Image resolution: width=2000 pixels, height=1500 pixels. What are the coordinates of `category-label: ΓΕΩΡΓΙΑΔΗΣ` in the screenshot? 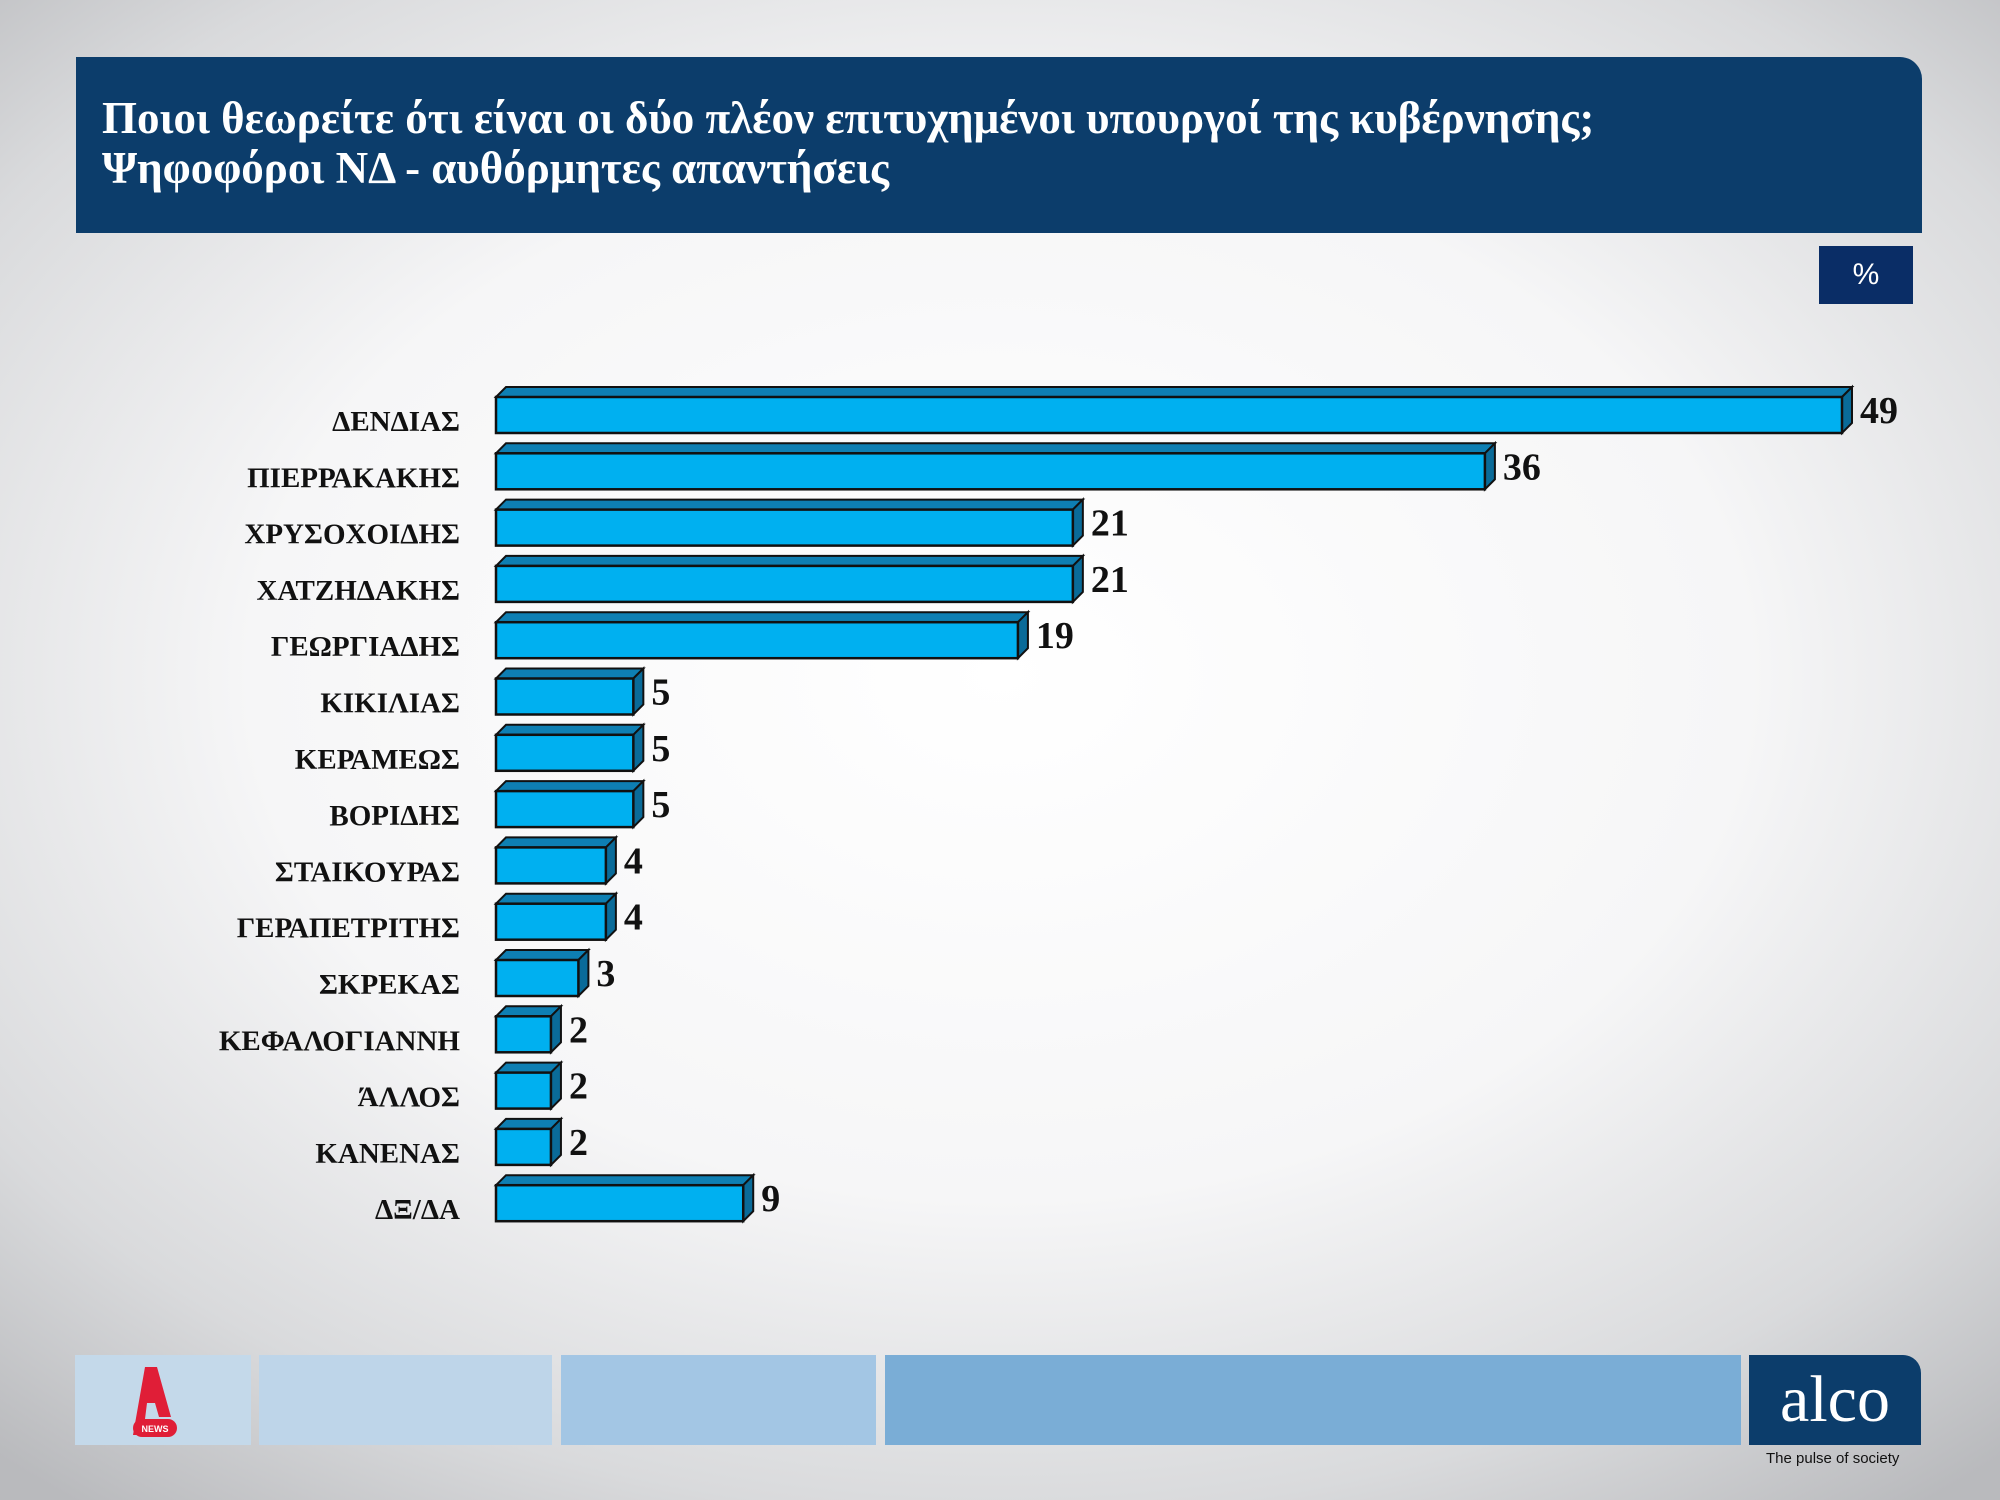 It's located at (365, 647).